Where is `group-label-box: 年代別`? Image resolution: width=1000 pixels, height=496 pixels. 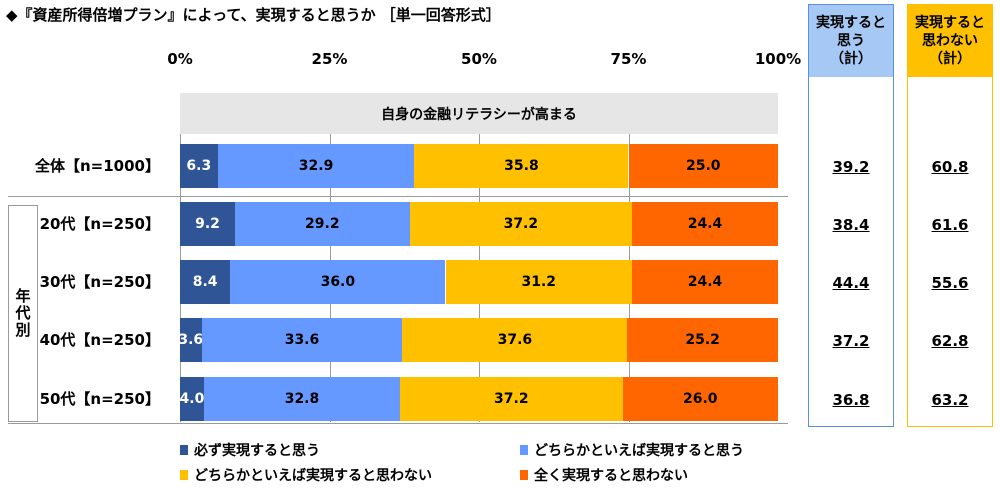 group-label-box: 年代別 is located at coordinates (23, 313).